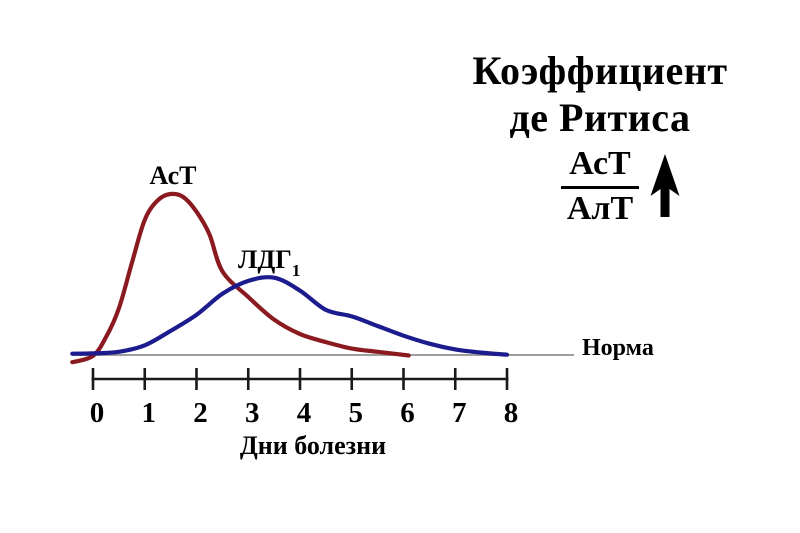 This screenshot has height=533, width=800. Describe the element at coordinates (296, 270) in the screenshot. I see `ldh1-subscript: 1` at that location.